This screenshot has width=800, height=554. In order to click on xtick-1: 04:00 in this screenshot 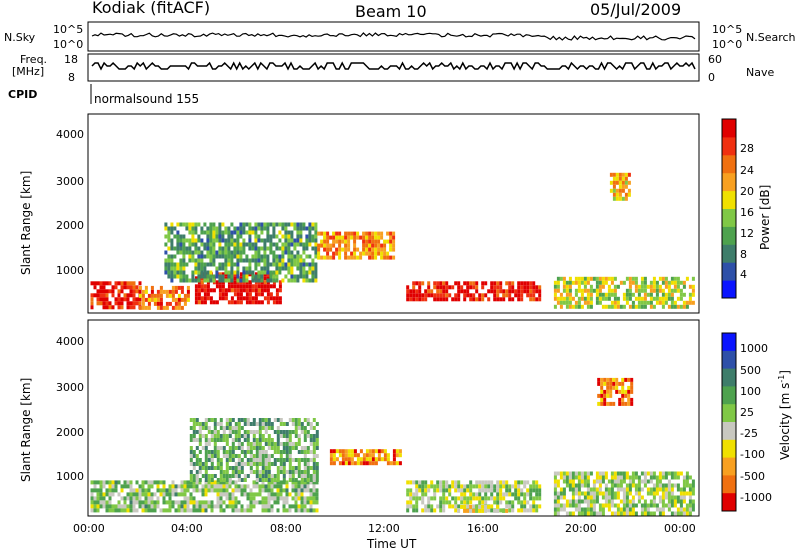, I will do `click(187, 528)`.